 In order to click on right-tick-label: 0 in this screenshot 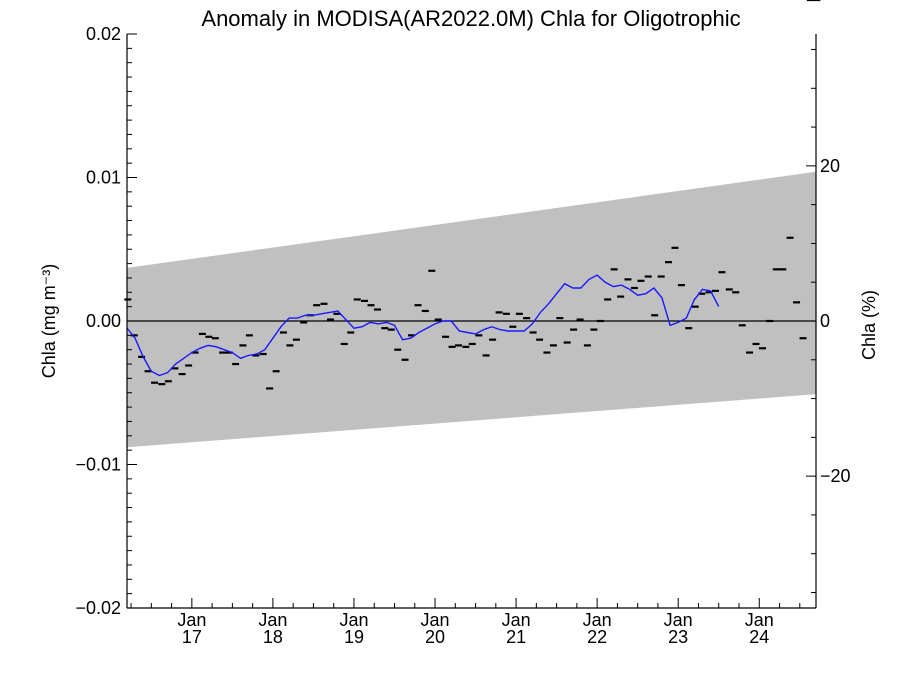, I will do `click(825, 321)`.